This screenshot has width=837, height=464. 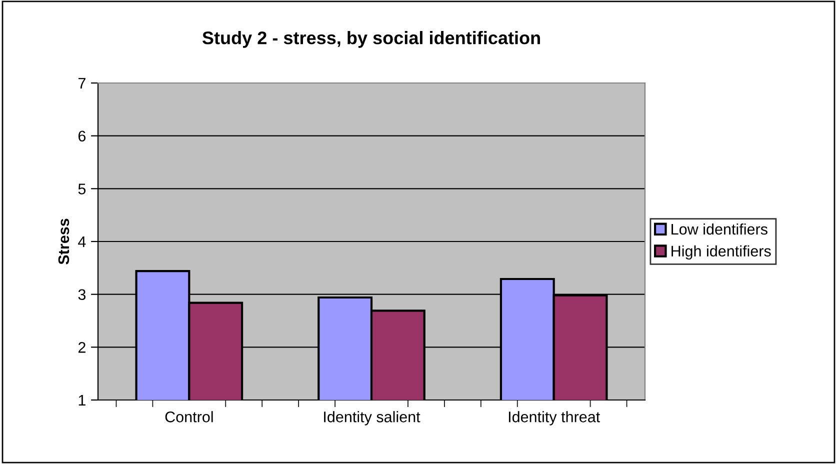 What do you see at coordinates (82, 242) in the screenshot?
I see `y-tick-label: 4` at bounding box center [82, 242].